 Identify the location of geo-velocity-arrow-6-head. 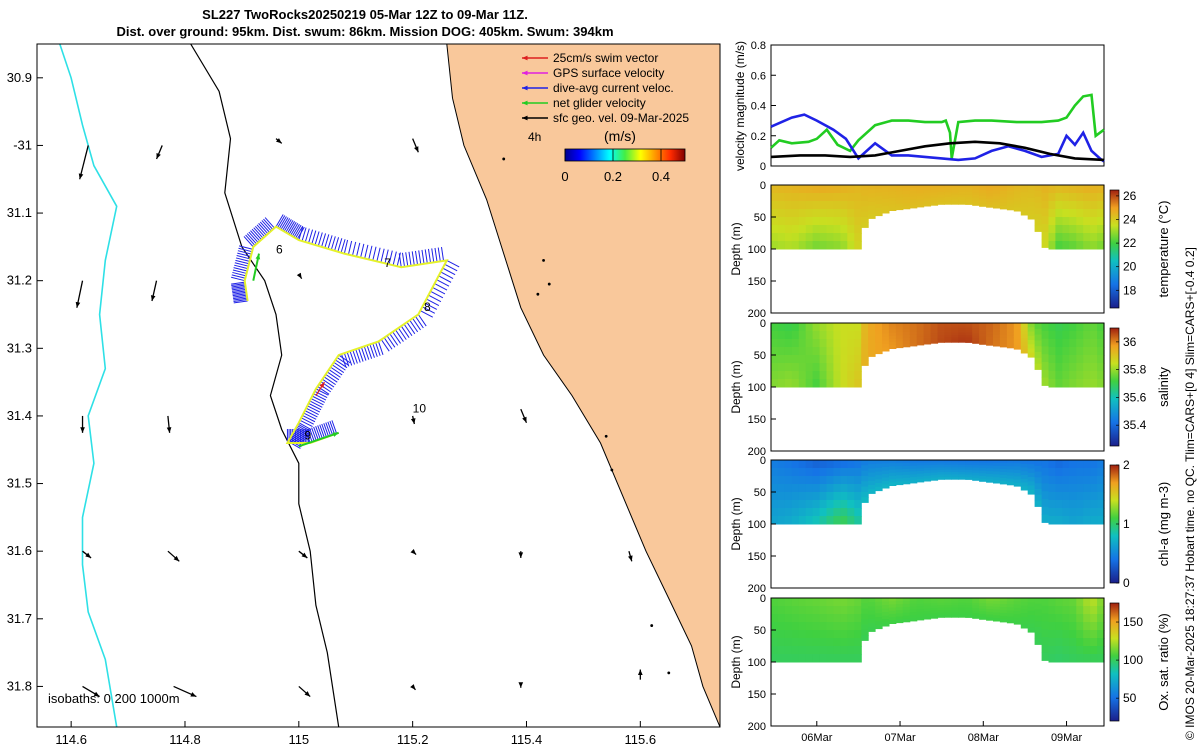
(299, 275).